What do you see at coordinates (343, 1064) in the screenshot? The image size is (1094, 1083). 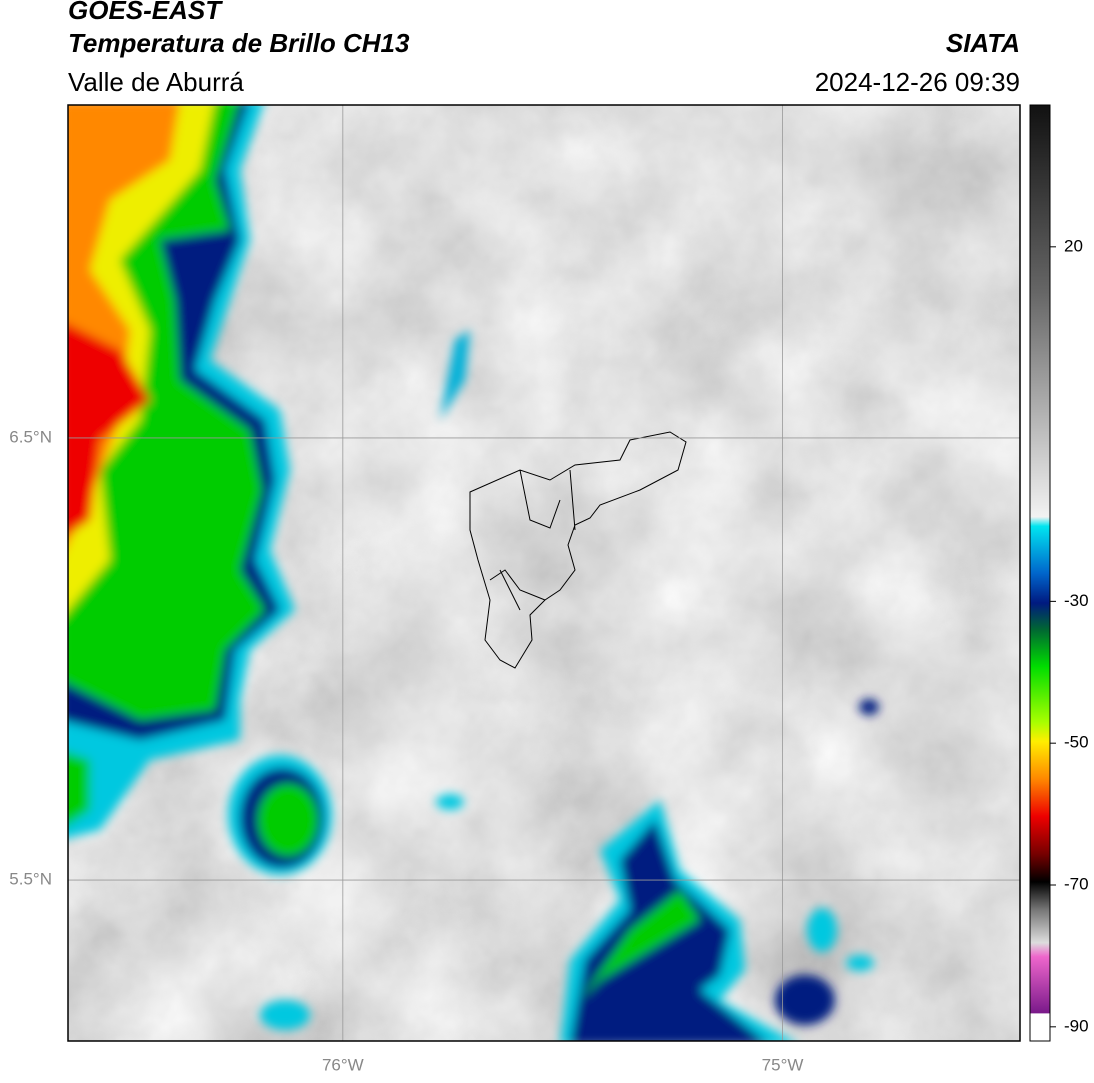 I see `lon-tick-label: 76°W` at bounding box center [343, 1064].